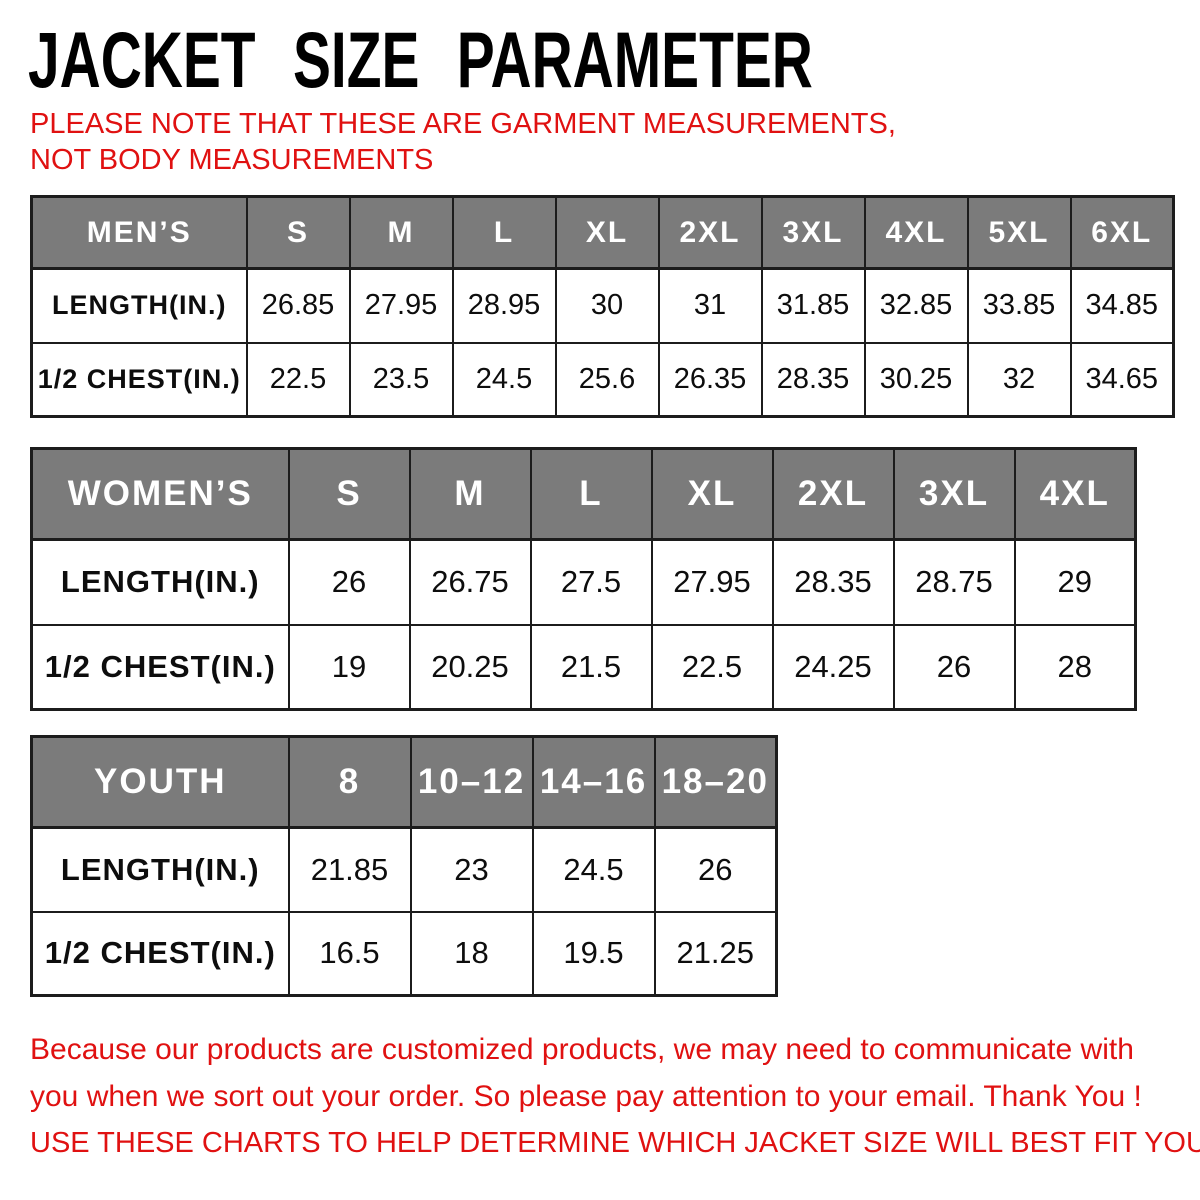 Image resolution: width=1200 pixels, height=1200 pixels. I want to click on size-value-cell: 28, so click(1075, 667).